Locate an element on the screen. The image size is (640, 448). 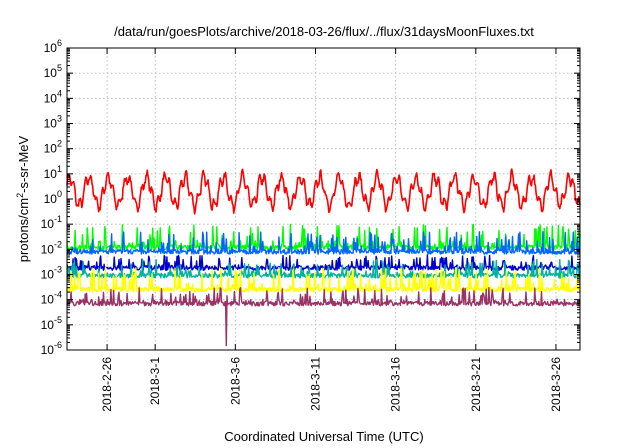
y-tick-label: 10⁻⁵ is located at coordinates (51, 323).